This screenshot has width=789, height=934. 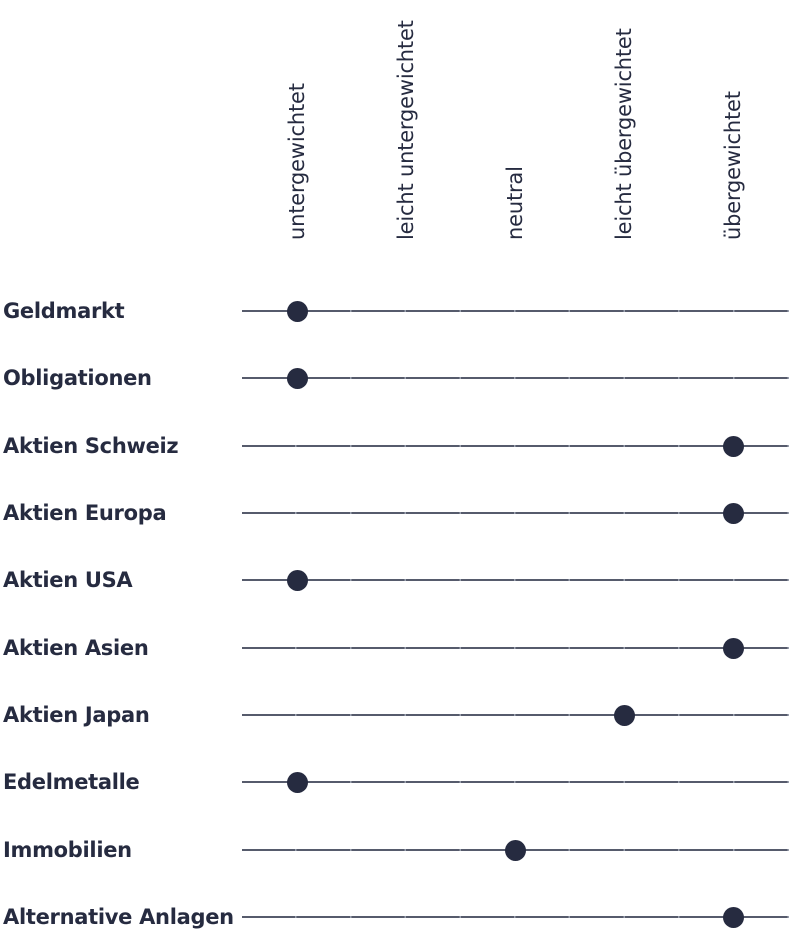 What do you see at coordinates (85, 513) in the screenshot?
I see `asset-label: Aktien Europa` at bounding box center [85, 513].